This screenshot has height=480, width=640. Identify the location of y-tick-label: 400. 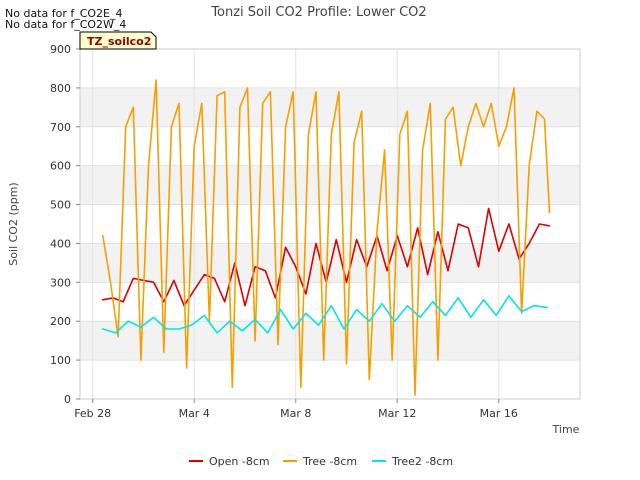
(60, 243).